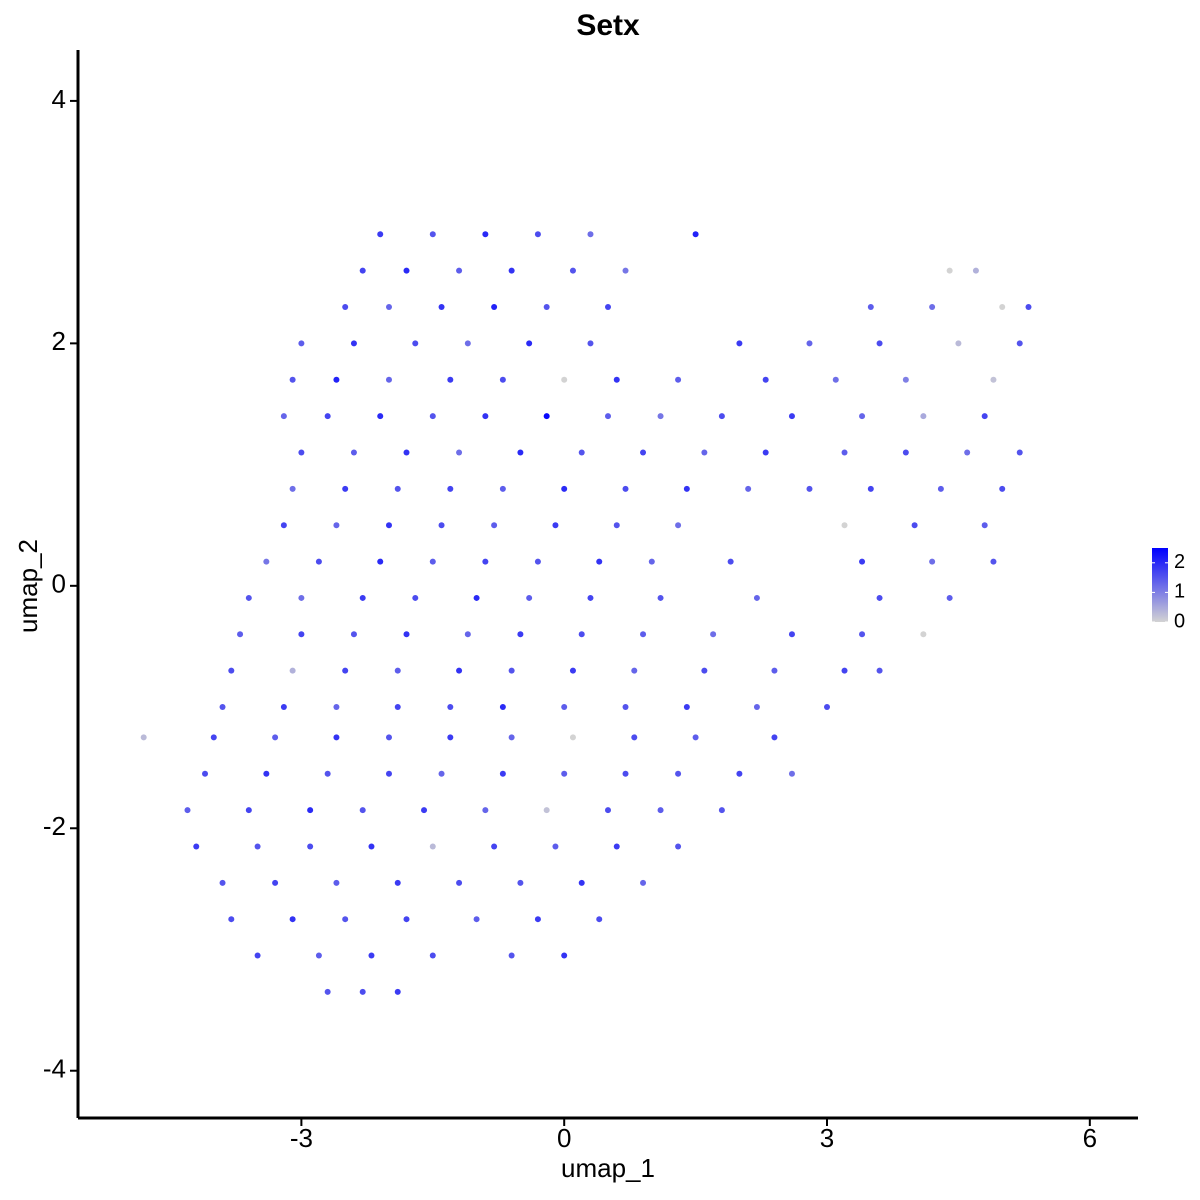 Image resolution: width=1200 pixels, height=1200 pixels. Describe the element at coordinates (59, 584) in the screenshot. I see `y-tick-label: 0` at that location.